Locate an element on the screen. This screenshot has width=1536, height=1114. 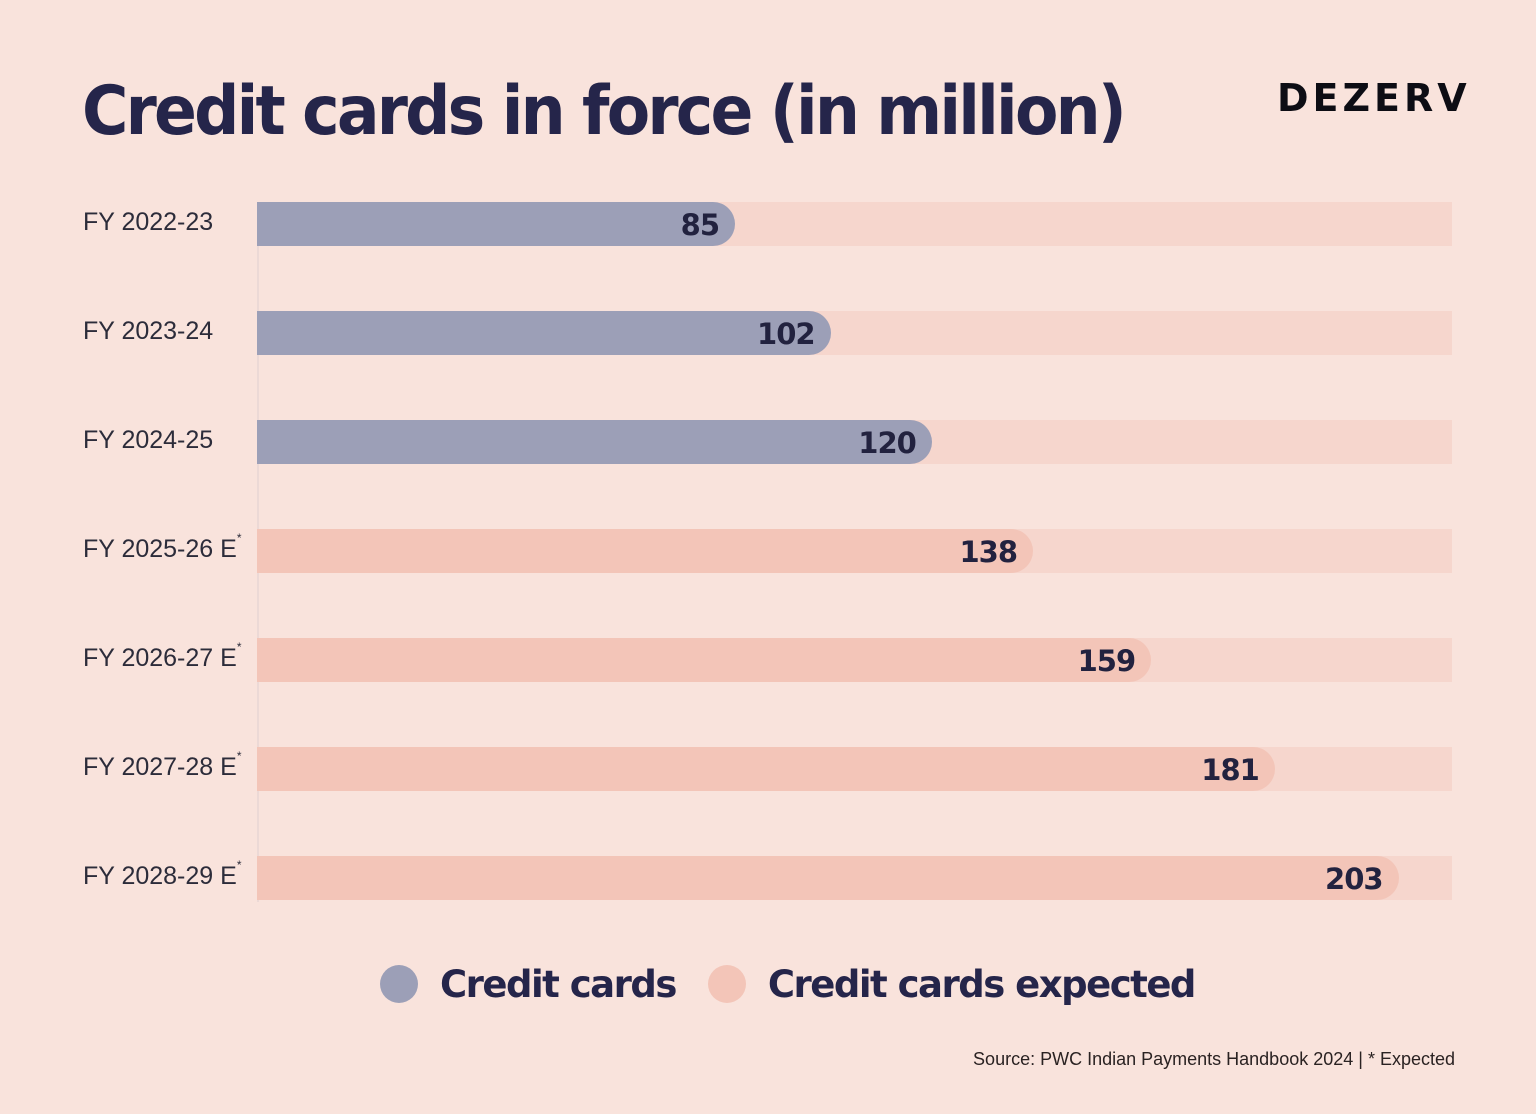
category-label-text: FY 2026-27 E is located at coordinates (160, 658).